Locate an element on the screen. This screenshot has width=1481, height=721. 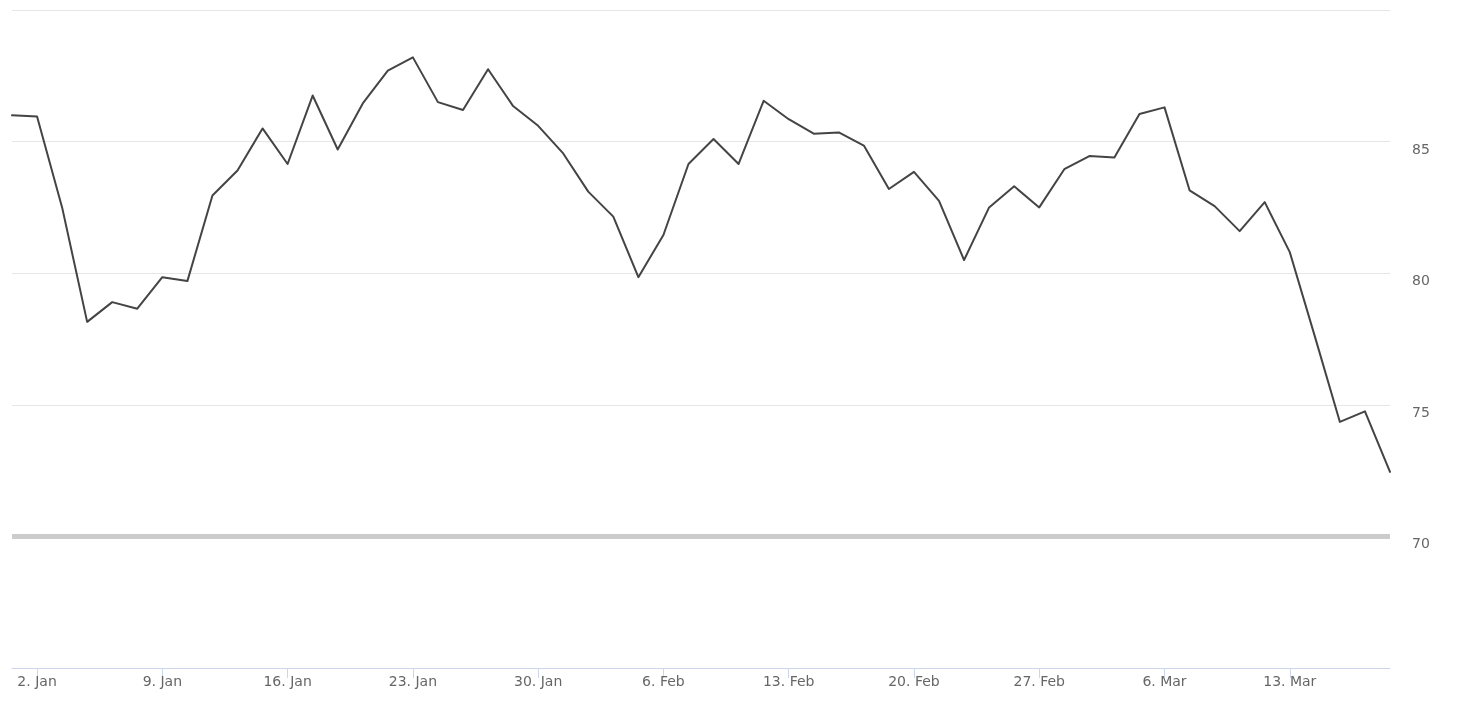
x-tick-label: 13. Mar is located at coordinates (1290, 681).